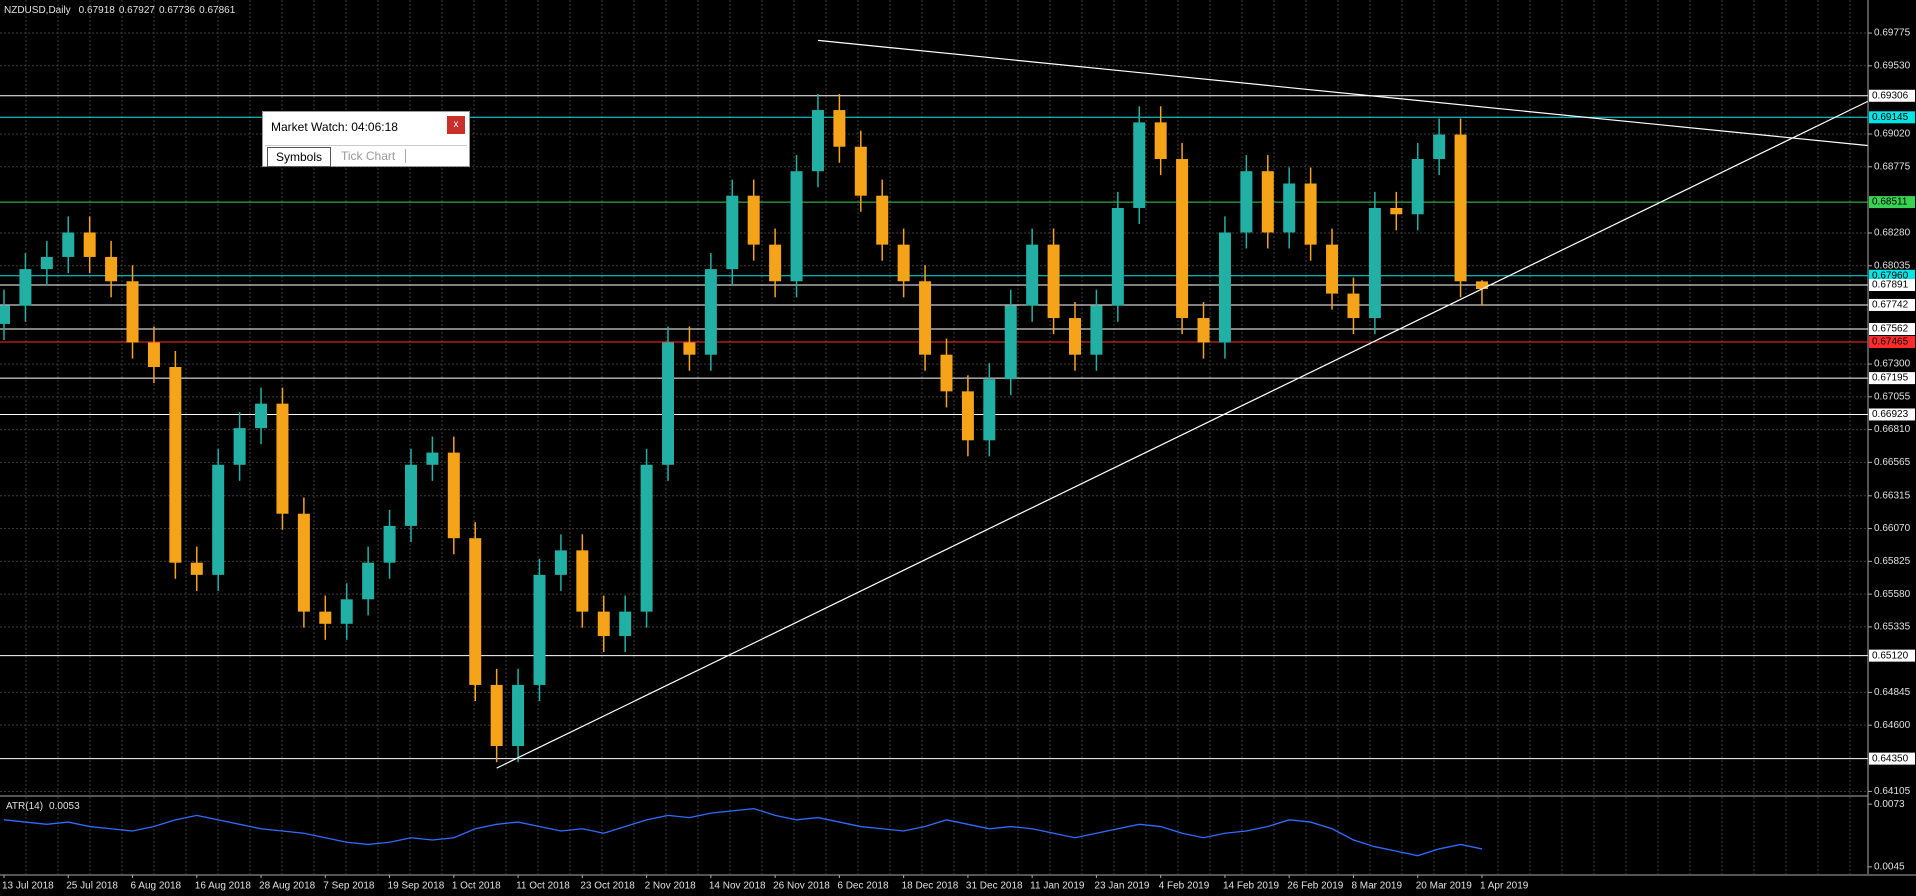 This screenshot has width=1916, height=896. I want to click on header-open: 0.67918, so click(97, 10).